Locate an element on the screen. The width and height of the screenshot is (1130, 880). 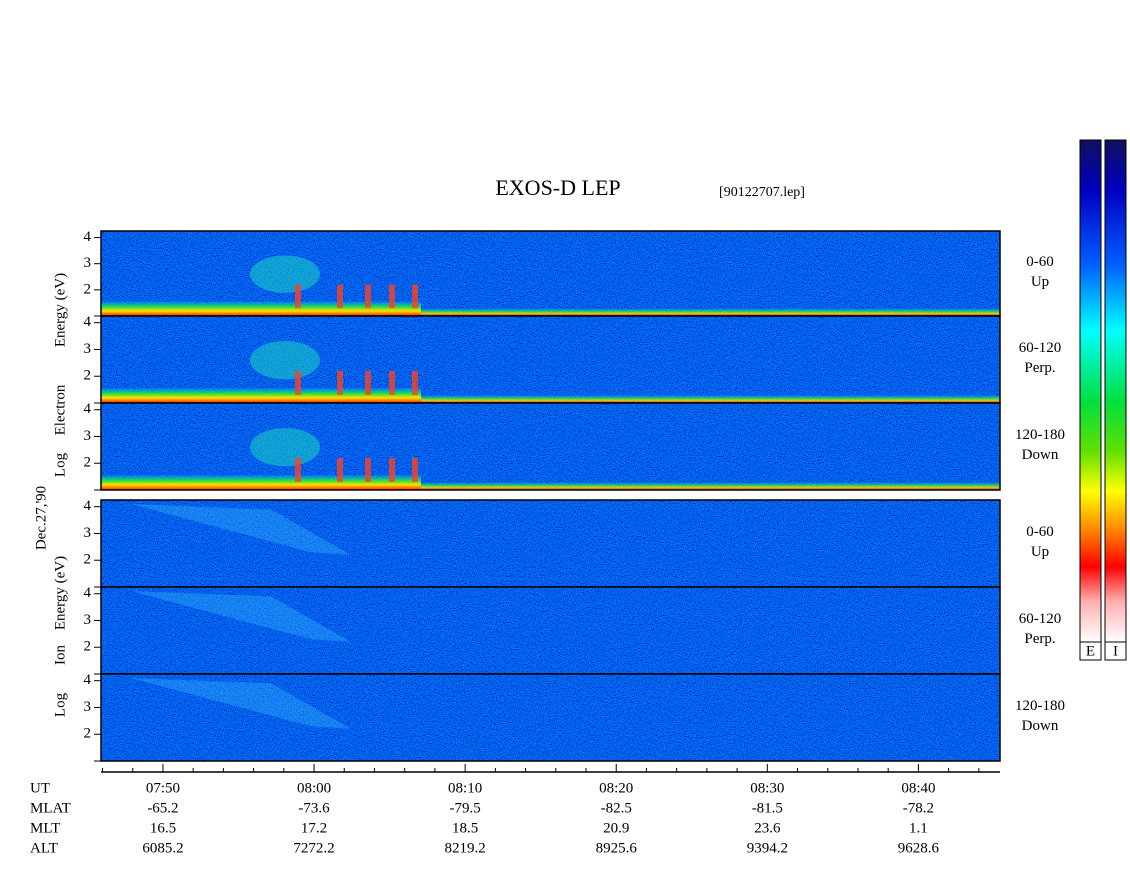
colorbar-label: E is located at coordinates (1090, 651).